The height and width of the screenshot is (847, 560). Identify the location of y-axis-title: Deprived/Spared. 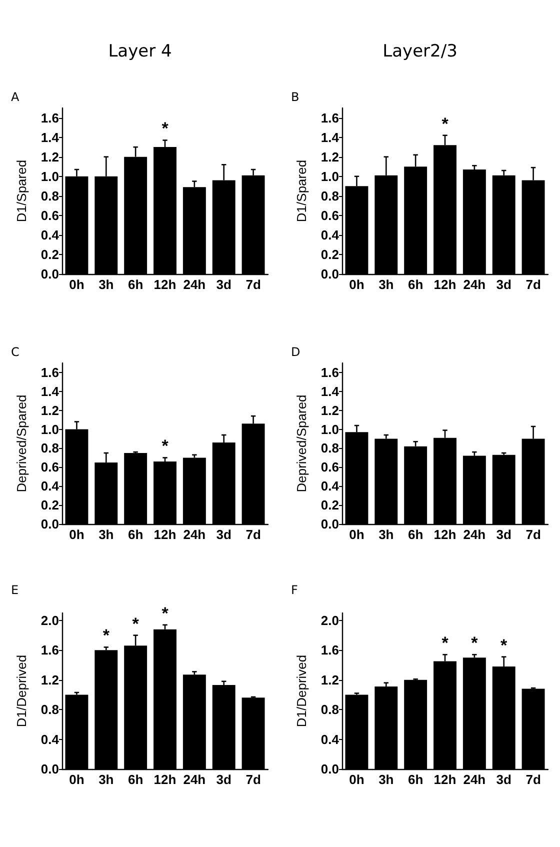
(21, 443).